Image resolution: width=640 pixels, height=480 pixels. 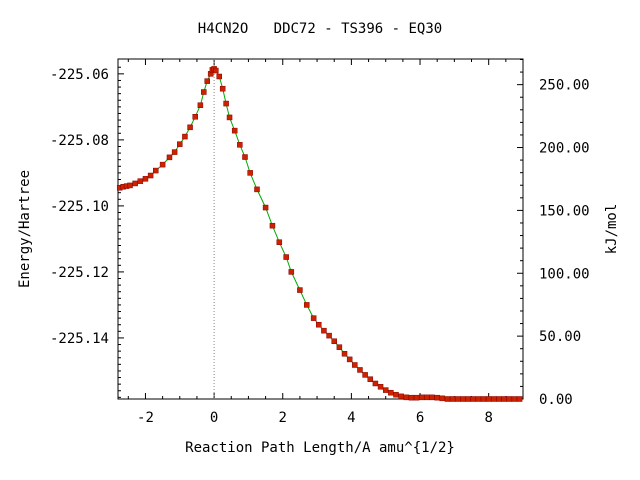 I want to click on x-tick-label: 8, so click(x=488, y=418).